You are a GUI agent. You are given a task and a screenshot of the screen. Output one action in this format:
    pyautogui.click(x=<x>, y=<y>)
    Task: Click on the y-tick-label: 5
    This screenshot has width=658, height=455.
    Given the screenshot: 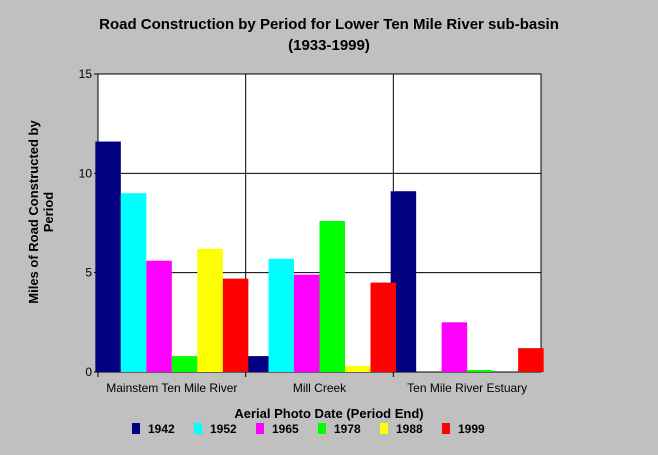 What is the action you would take?
    pyautogui.click(x=88, y=273)
    